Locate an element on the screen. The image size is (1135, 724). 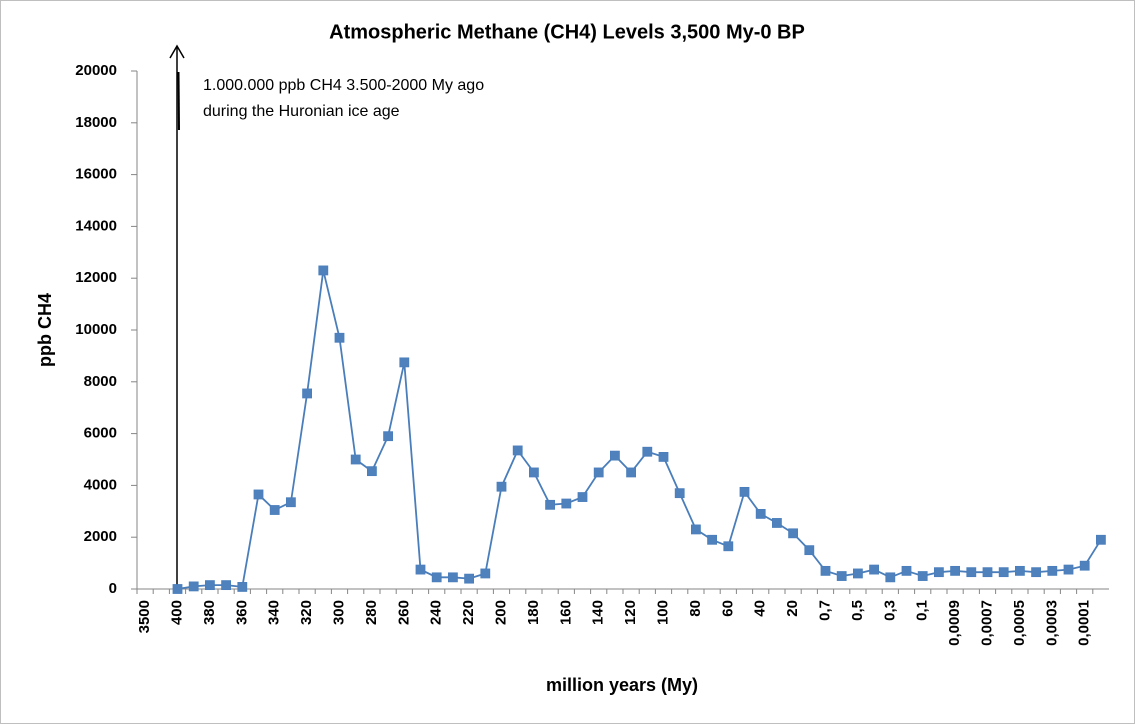
y-tick-label: 8000 is located at coordinates (100, 381).